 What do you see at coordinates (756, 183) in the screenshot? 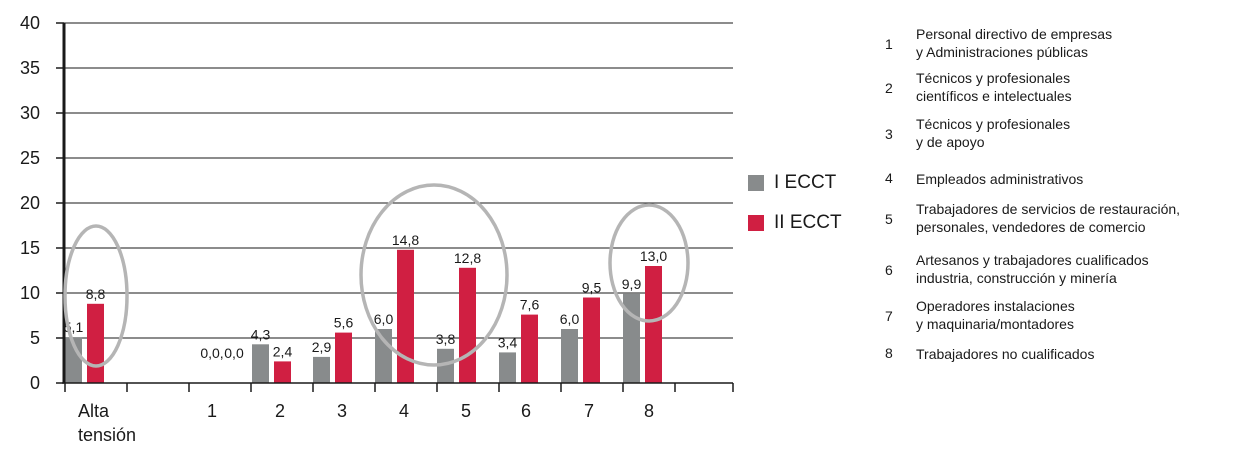
I see `legend-swatch-i-ecct` at bounding box center [756, 183].